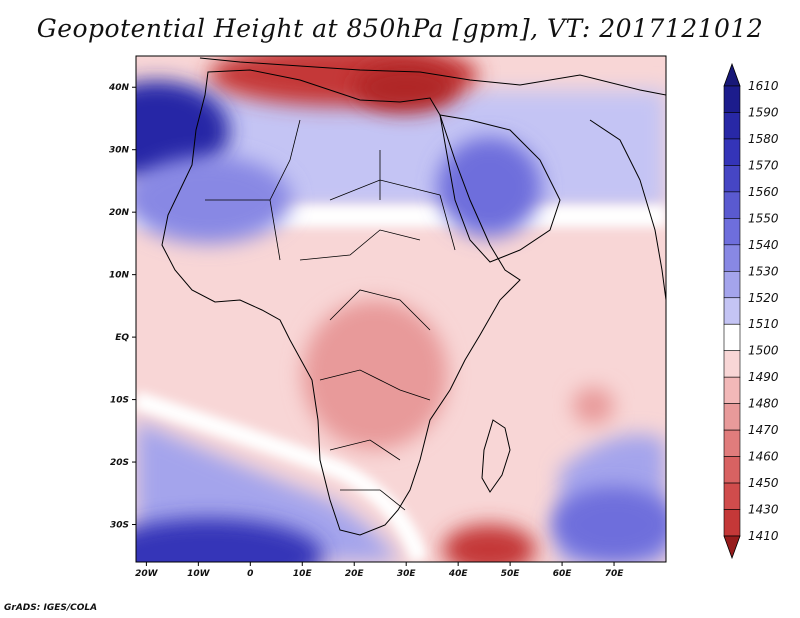 The height and width of the screenshot is (618, 800). What do you see at coordinates (183, 131) in the screenshot?
I see `field-atlantic-low` at bounding box center [183, 131].